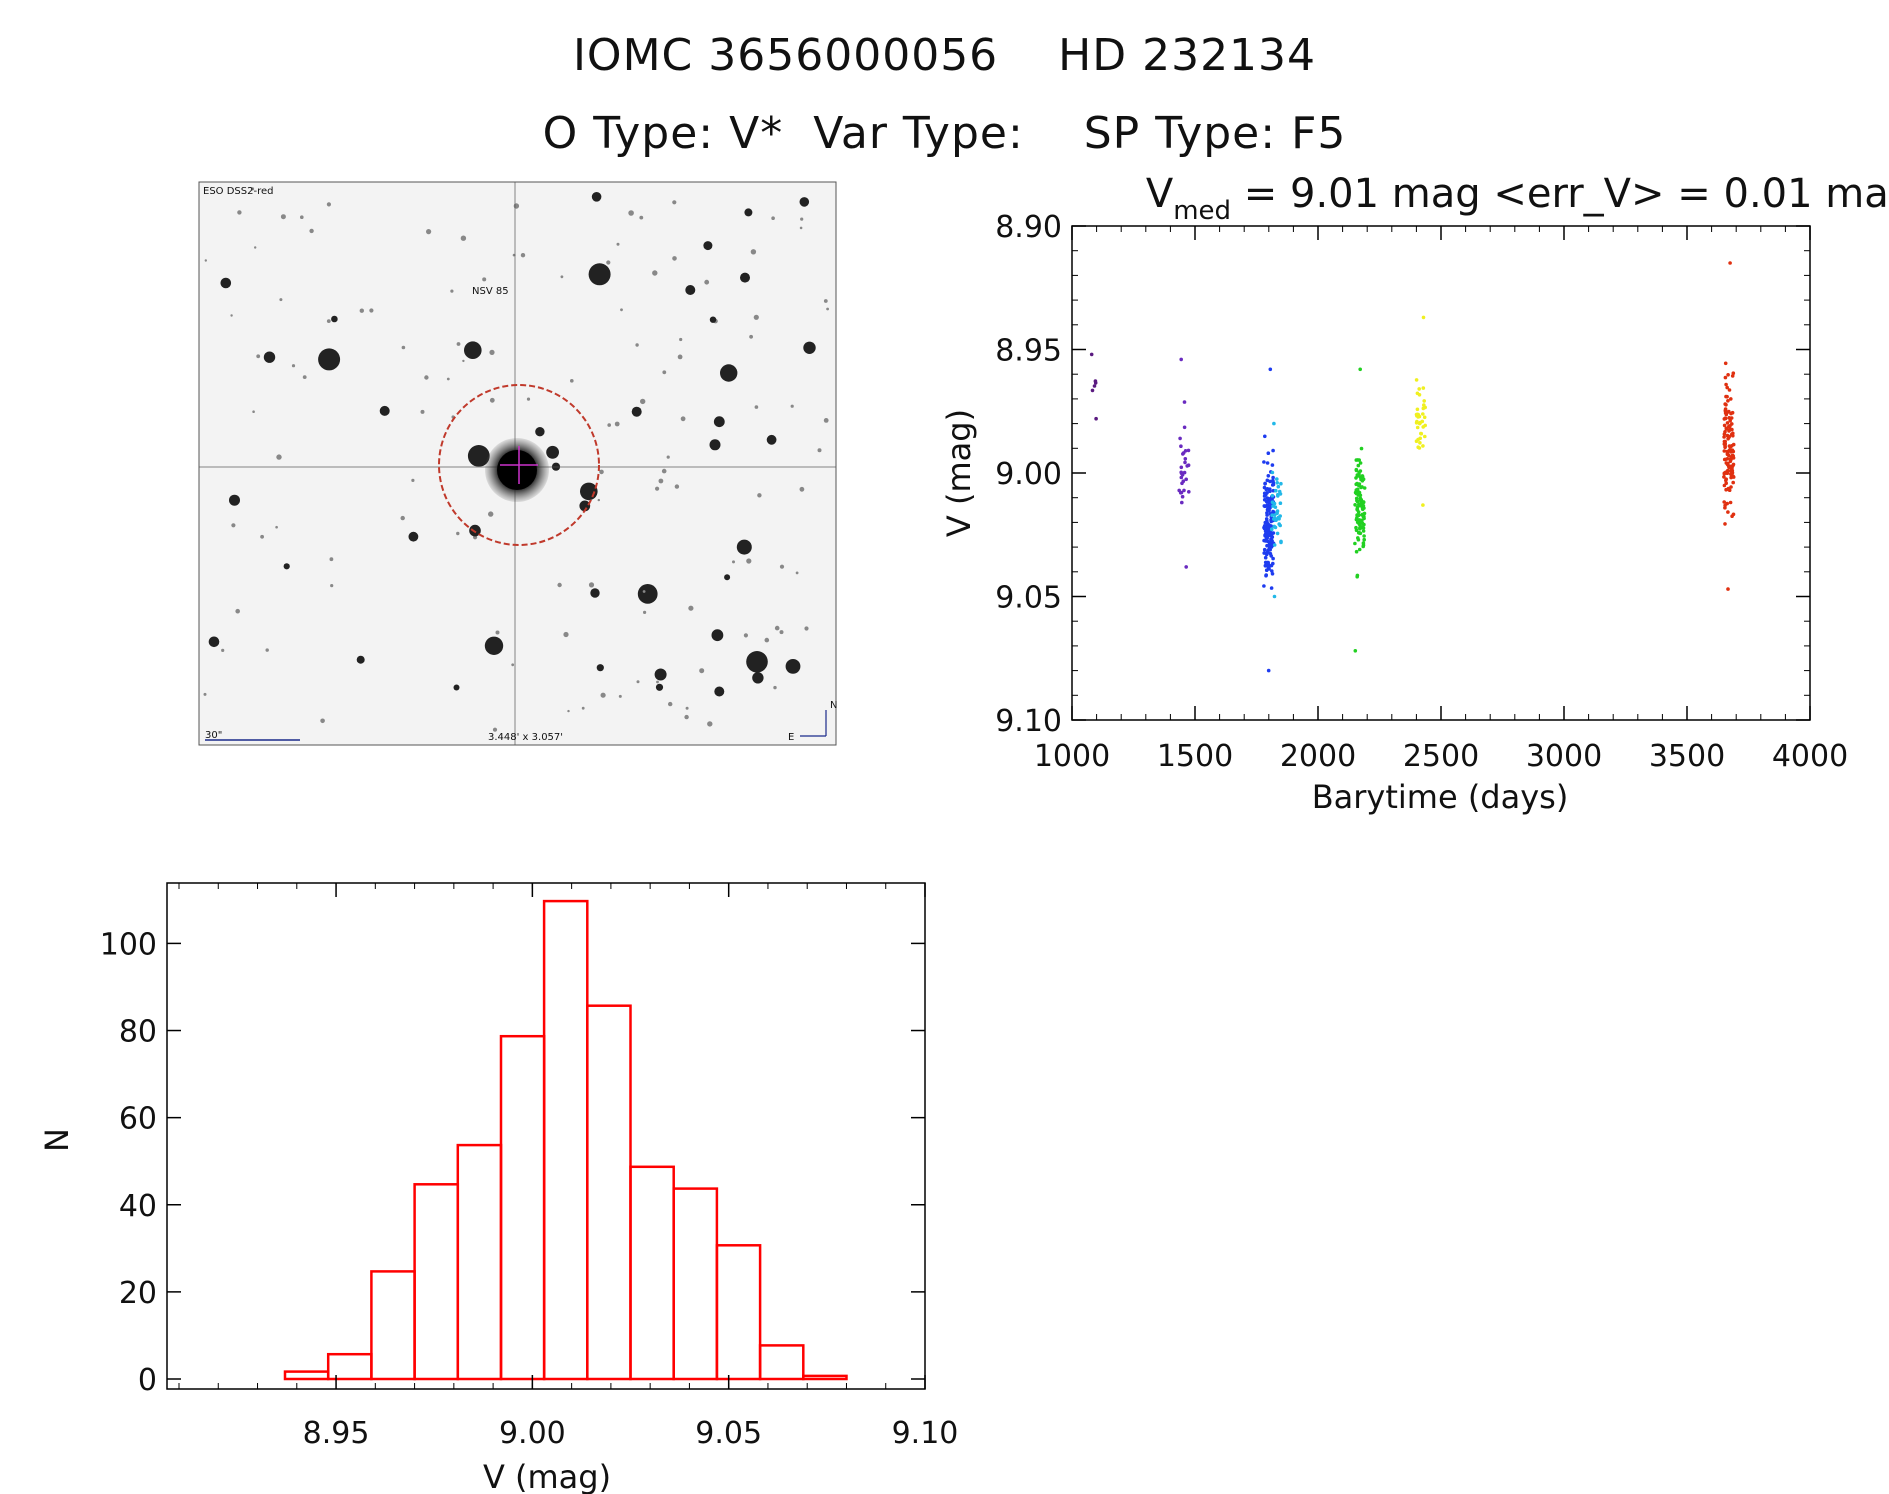  I want to click on x-tick-label: 2000, so click(1318, 756).